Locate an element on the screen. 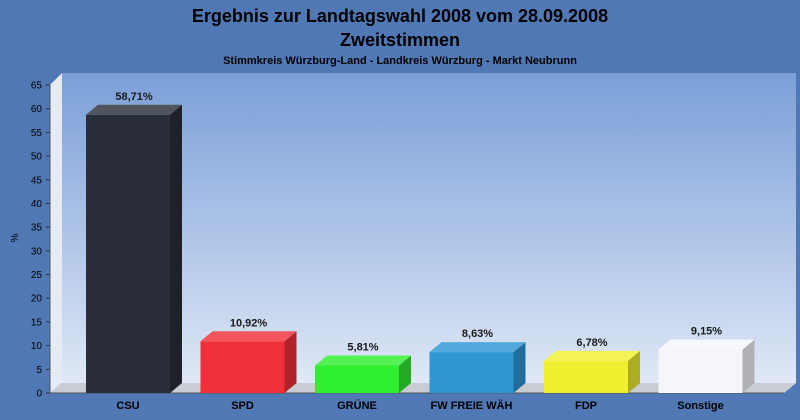 Image resolution: width=800 pixels, height=420 pixels. y-axis-ticks: 0 5 10 15 20 25 30 35 40 45 50 55 60 65 is located at coordinates (40, 240).